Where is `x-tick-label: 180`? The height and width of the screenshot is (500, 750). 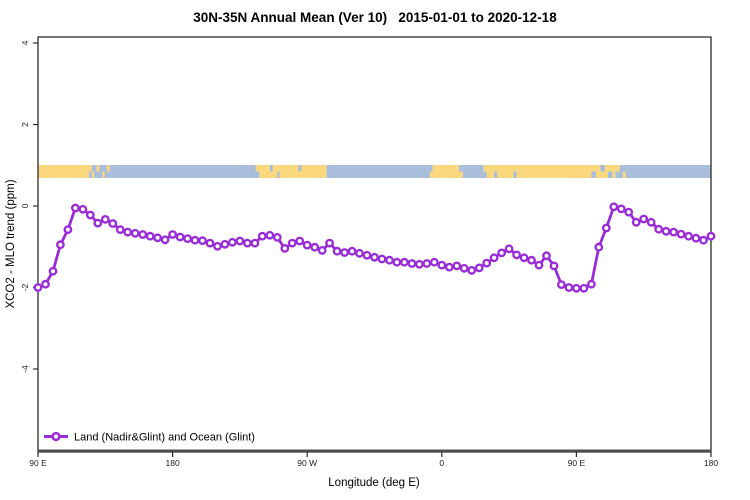
x-tick-label: 180 is located at coordinates (711, 463).